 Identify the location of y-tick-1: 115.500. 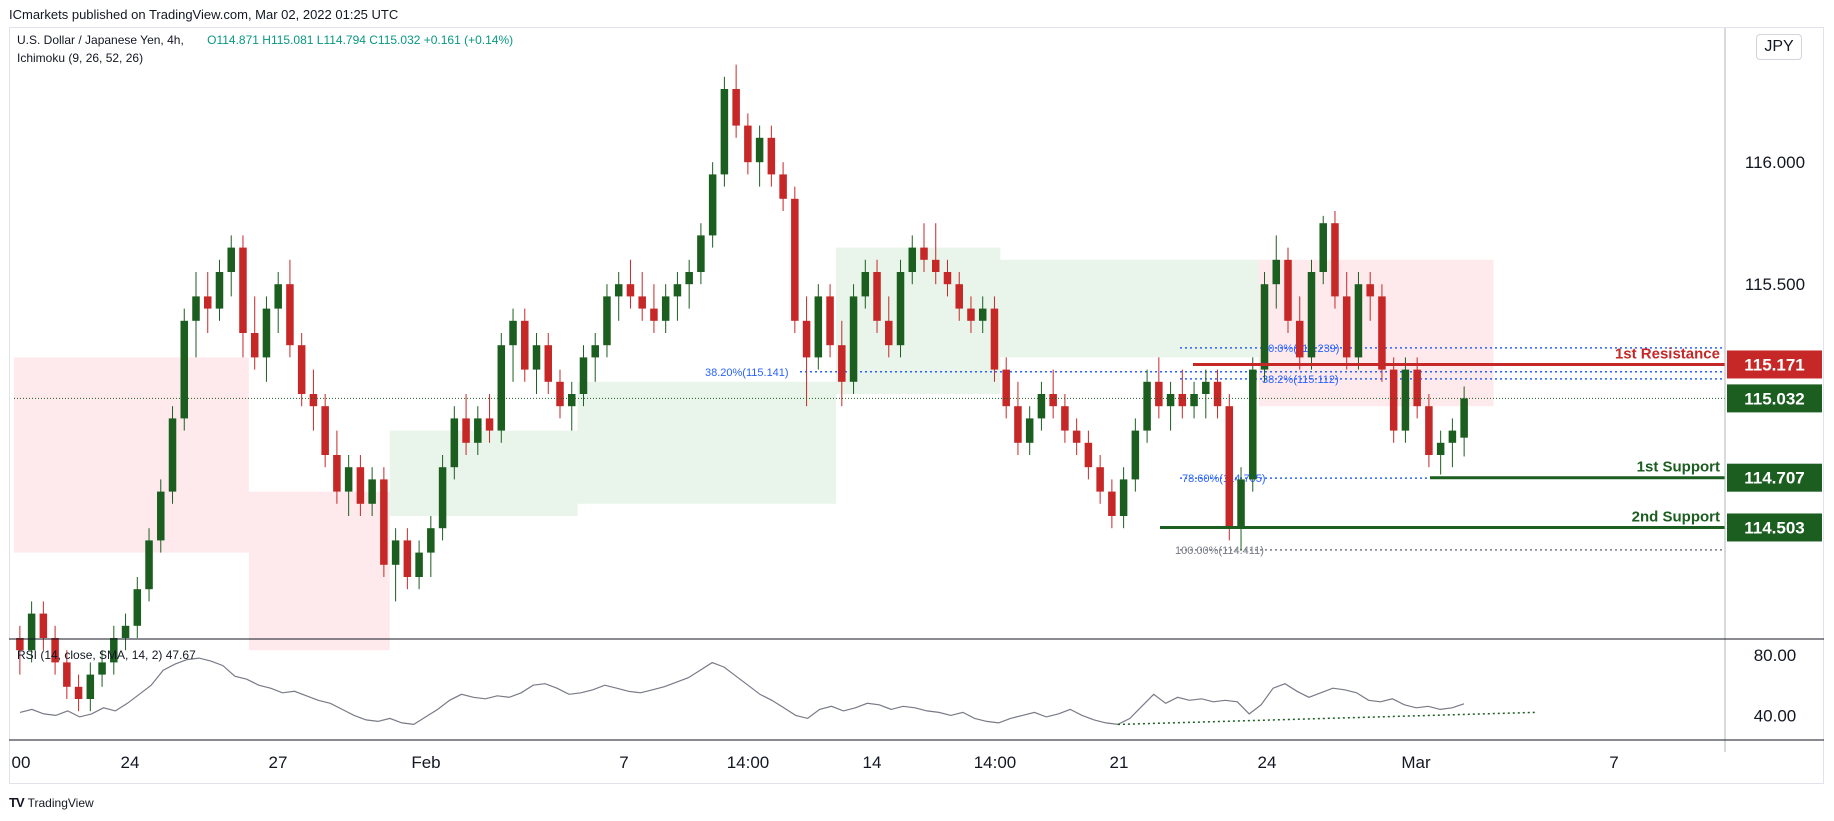
(1775, 284).